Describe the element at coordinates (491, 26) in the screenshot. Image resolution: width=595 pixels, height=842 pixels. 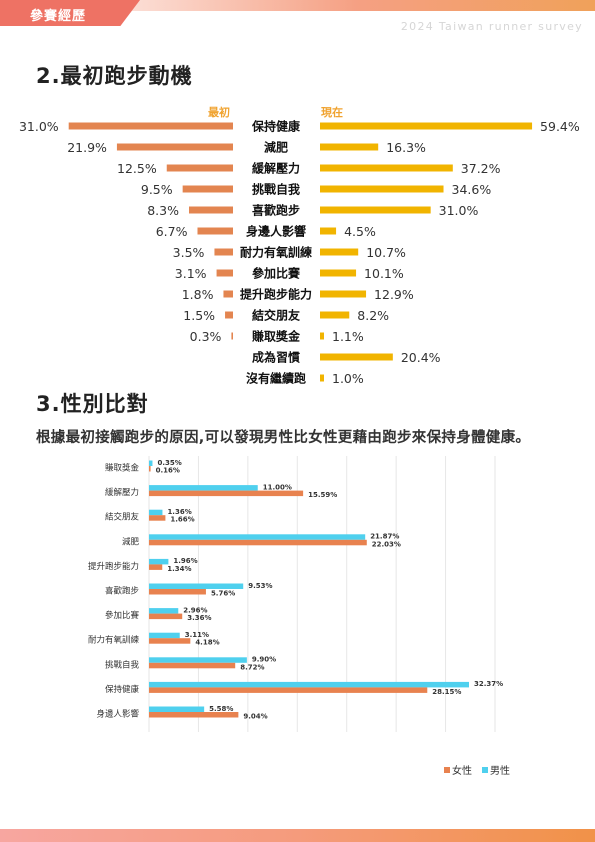
I see `survey-title: 2024 Taiwan runner survey` at that location.